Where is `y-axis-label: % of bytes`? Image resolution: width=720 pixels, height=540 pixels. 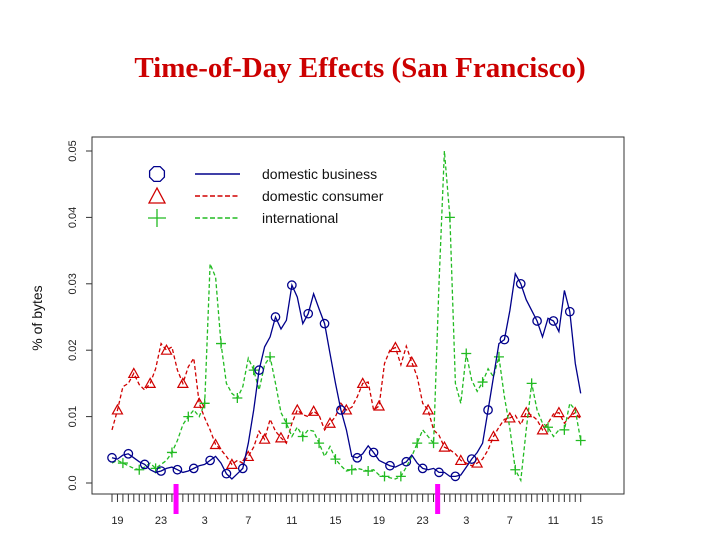 y-axis-label: % of bytes is located at coordinates (37, 317).